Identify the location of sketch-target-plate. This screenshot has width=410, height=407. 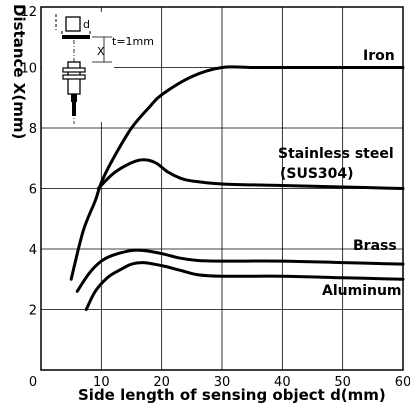
(76, 37).